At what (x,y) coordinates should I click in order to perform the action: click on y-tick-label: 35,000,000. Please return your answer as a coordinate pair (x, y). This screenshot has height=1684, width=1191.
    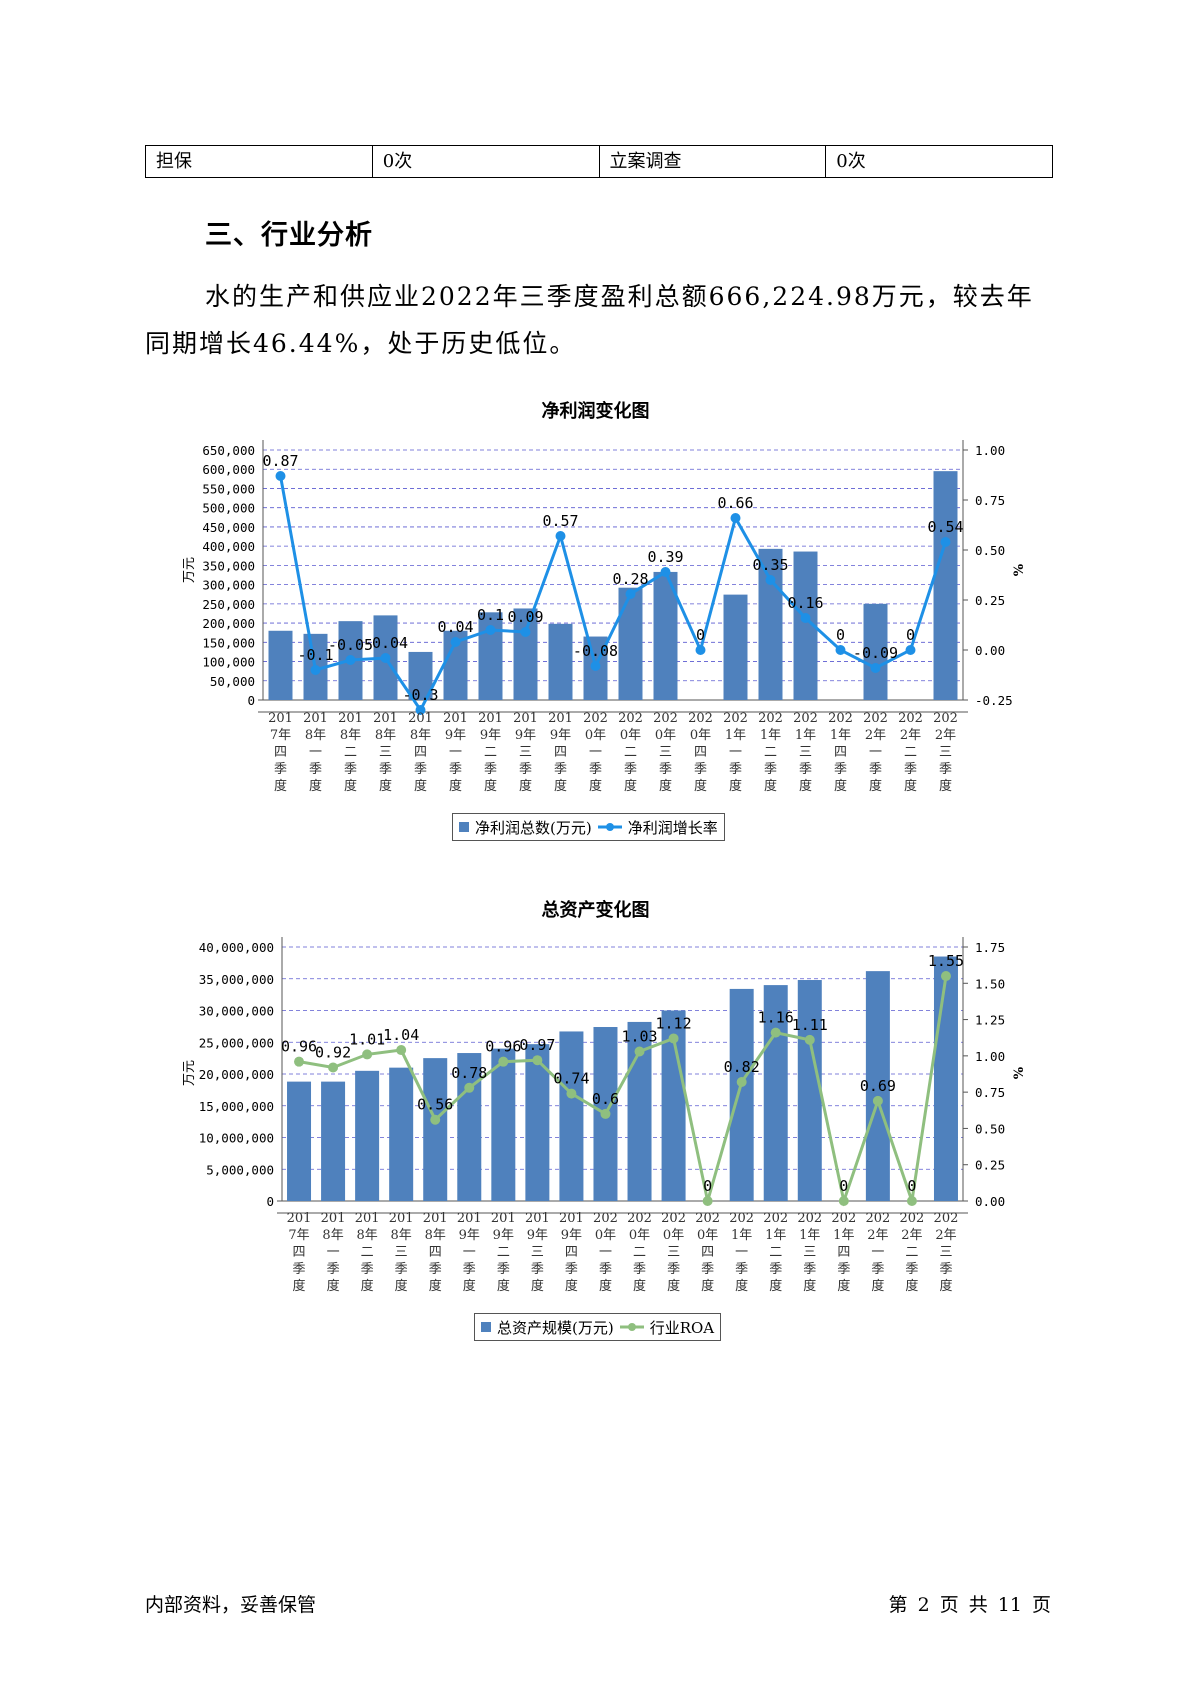
    Looking at the image, I should click on (236, 979).